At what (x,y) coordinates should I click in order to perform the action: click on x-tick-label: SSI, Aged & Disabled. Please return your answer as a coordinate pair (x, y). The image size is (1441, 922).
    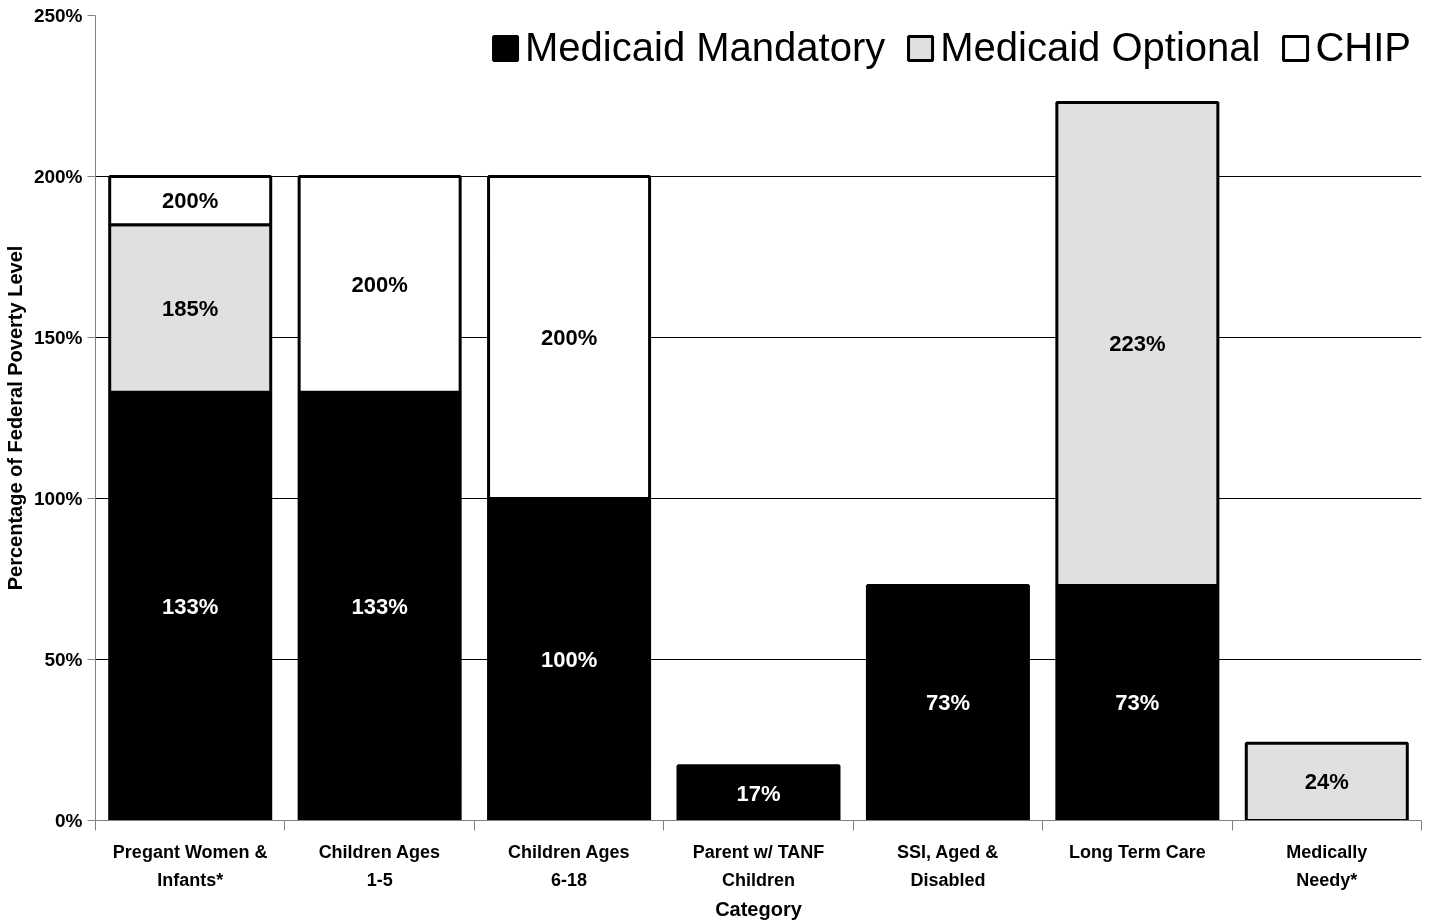
    Looking at the image, I should click on (947, 865).